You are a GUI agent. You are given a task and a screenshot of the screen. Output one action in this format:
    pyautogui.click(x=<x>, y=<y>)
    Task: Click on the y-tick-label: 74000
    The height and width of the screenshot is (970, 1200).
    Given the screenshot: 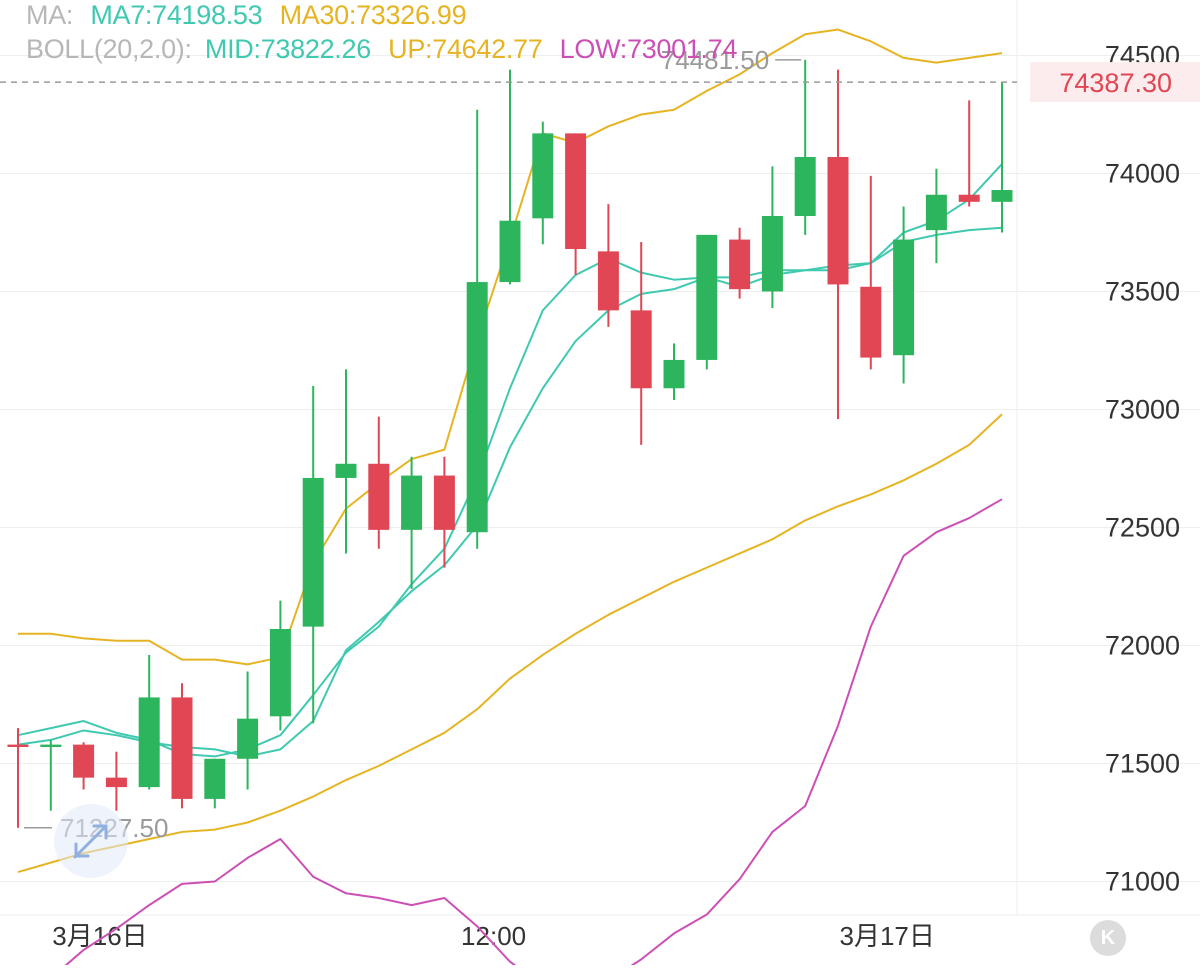 What is the action you would take?
    pyautogui.click(x=1142, y=174)
    